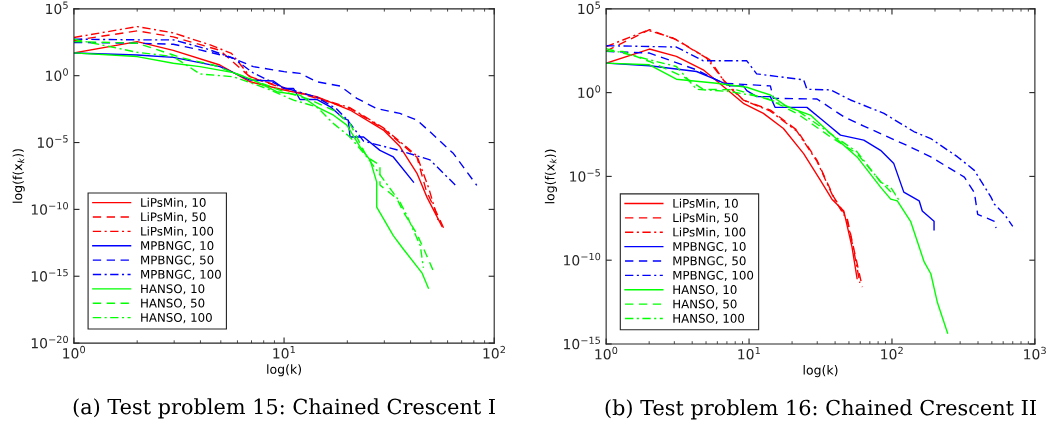 The height and width of the screenshot is (441, 1056). I want to click on text: (a) Test problem 15: Chained Crescent I, so click(284, 408).